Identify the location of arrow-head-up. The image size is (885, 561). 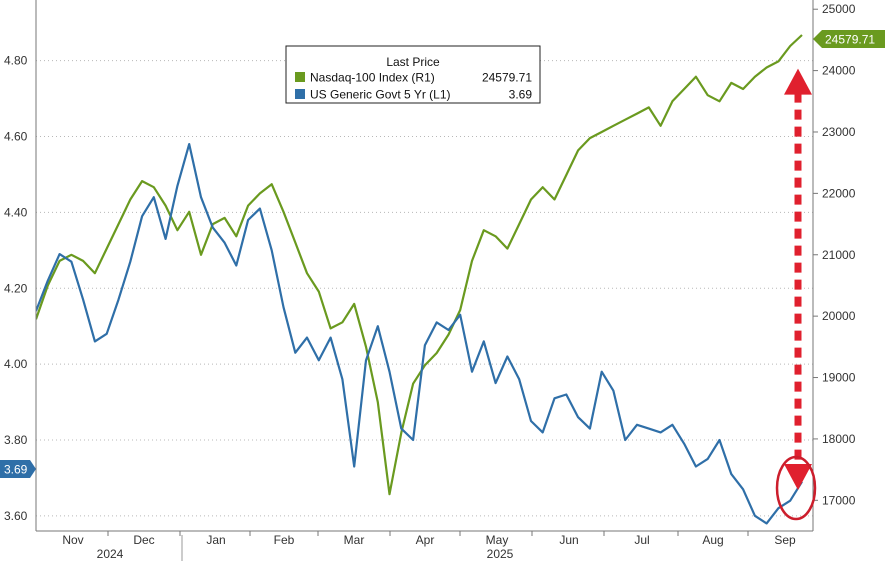
(798, 81).